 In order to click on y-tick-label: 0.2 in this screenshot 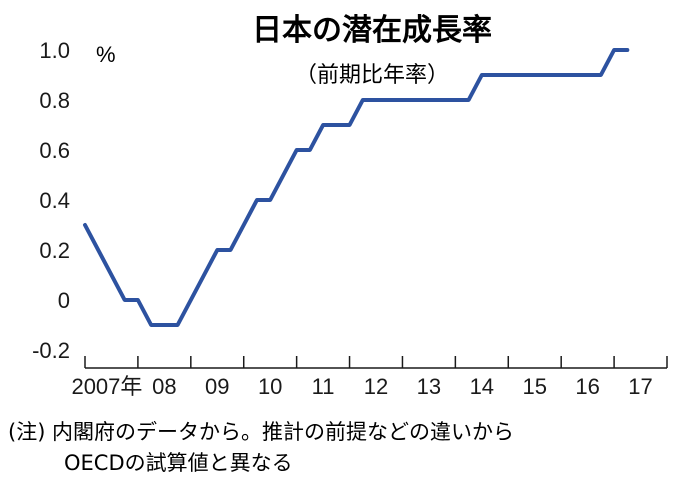, I will do `click(54, 250)`.